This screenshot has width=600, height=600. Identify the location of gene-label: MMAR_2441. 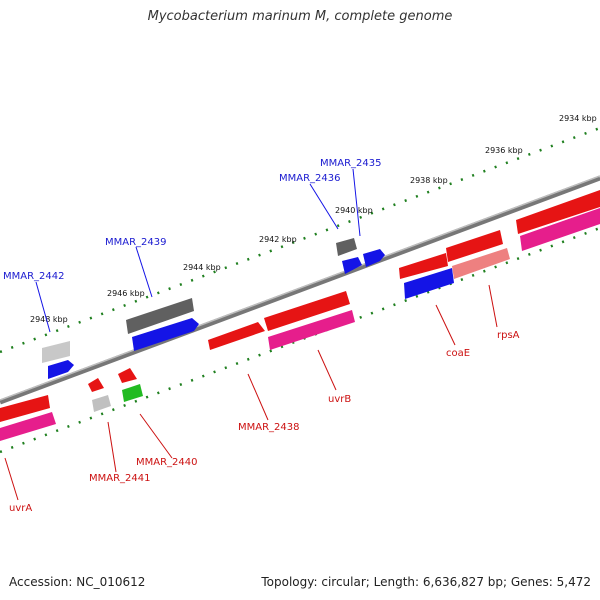
(120, 478).